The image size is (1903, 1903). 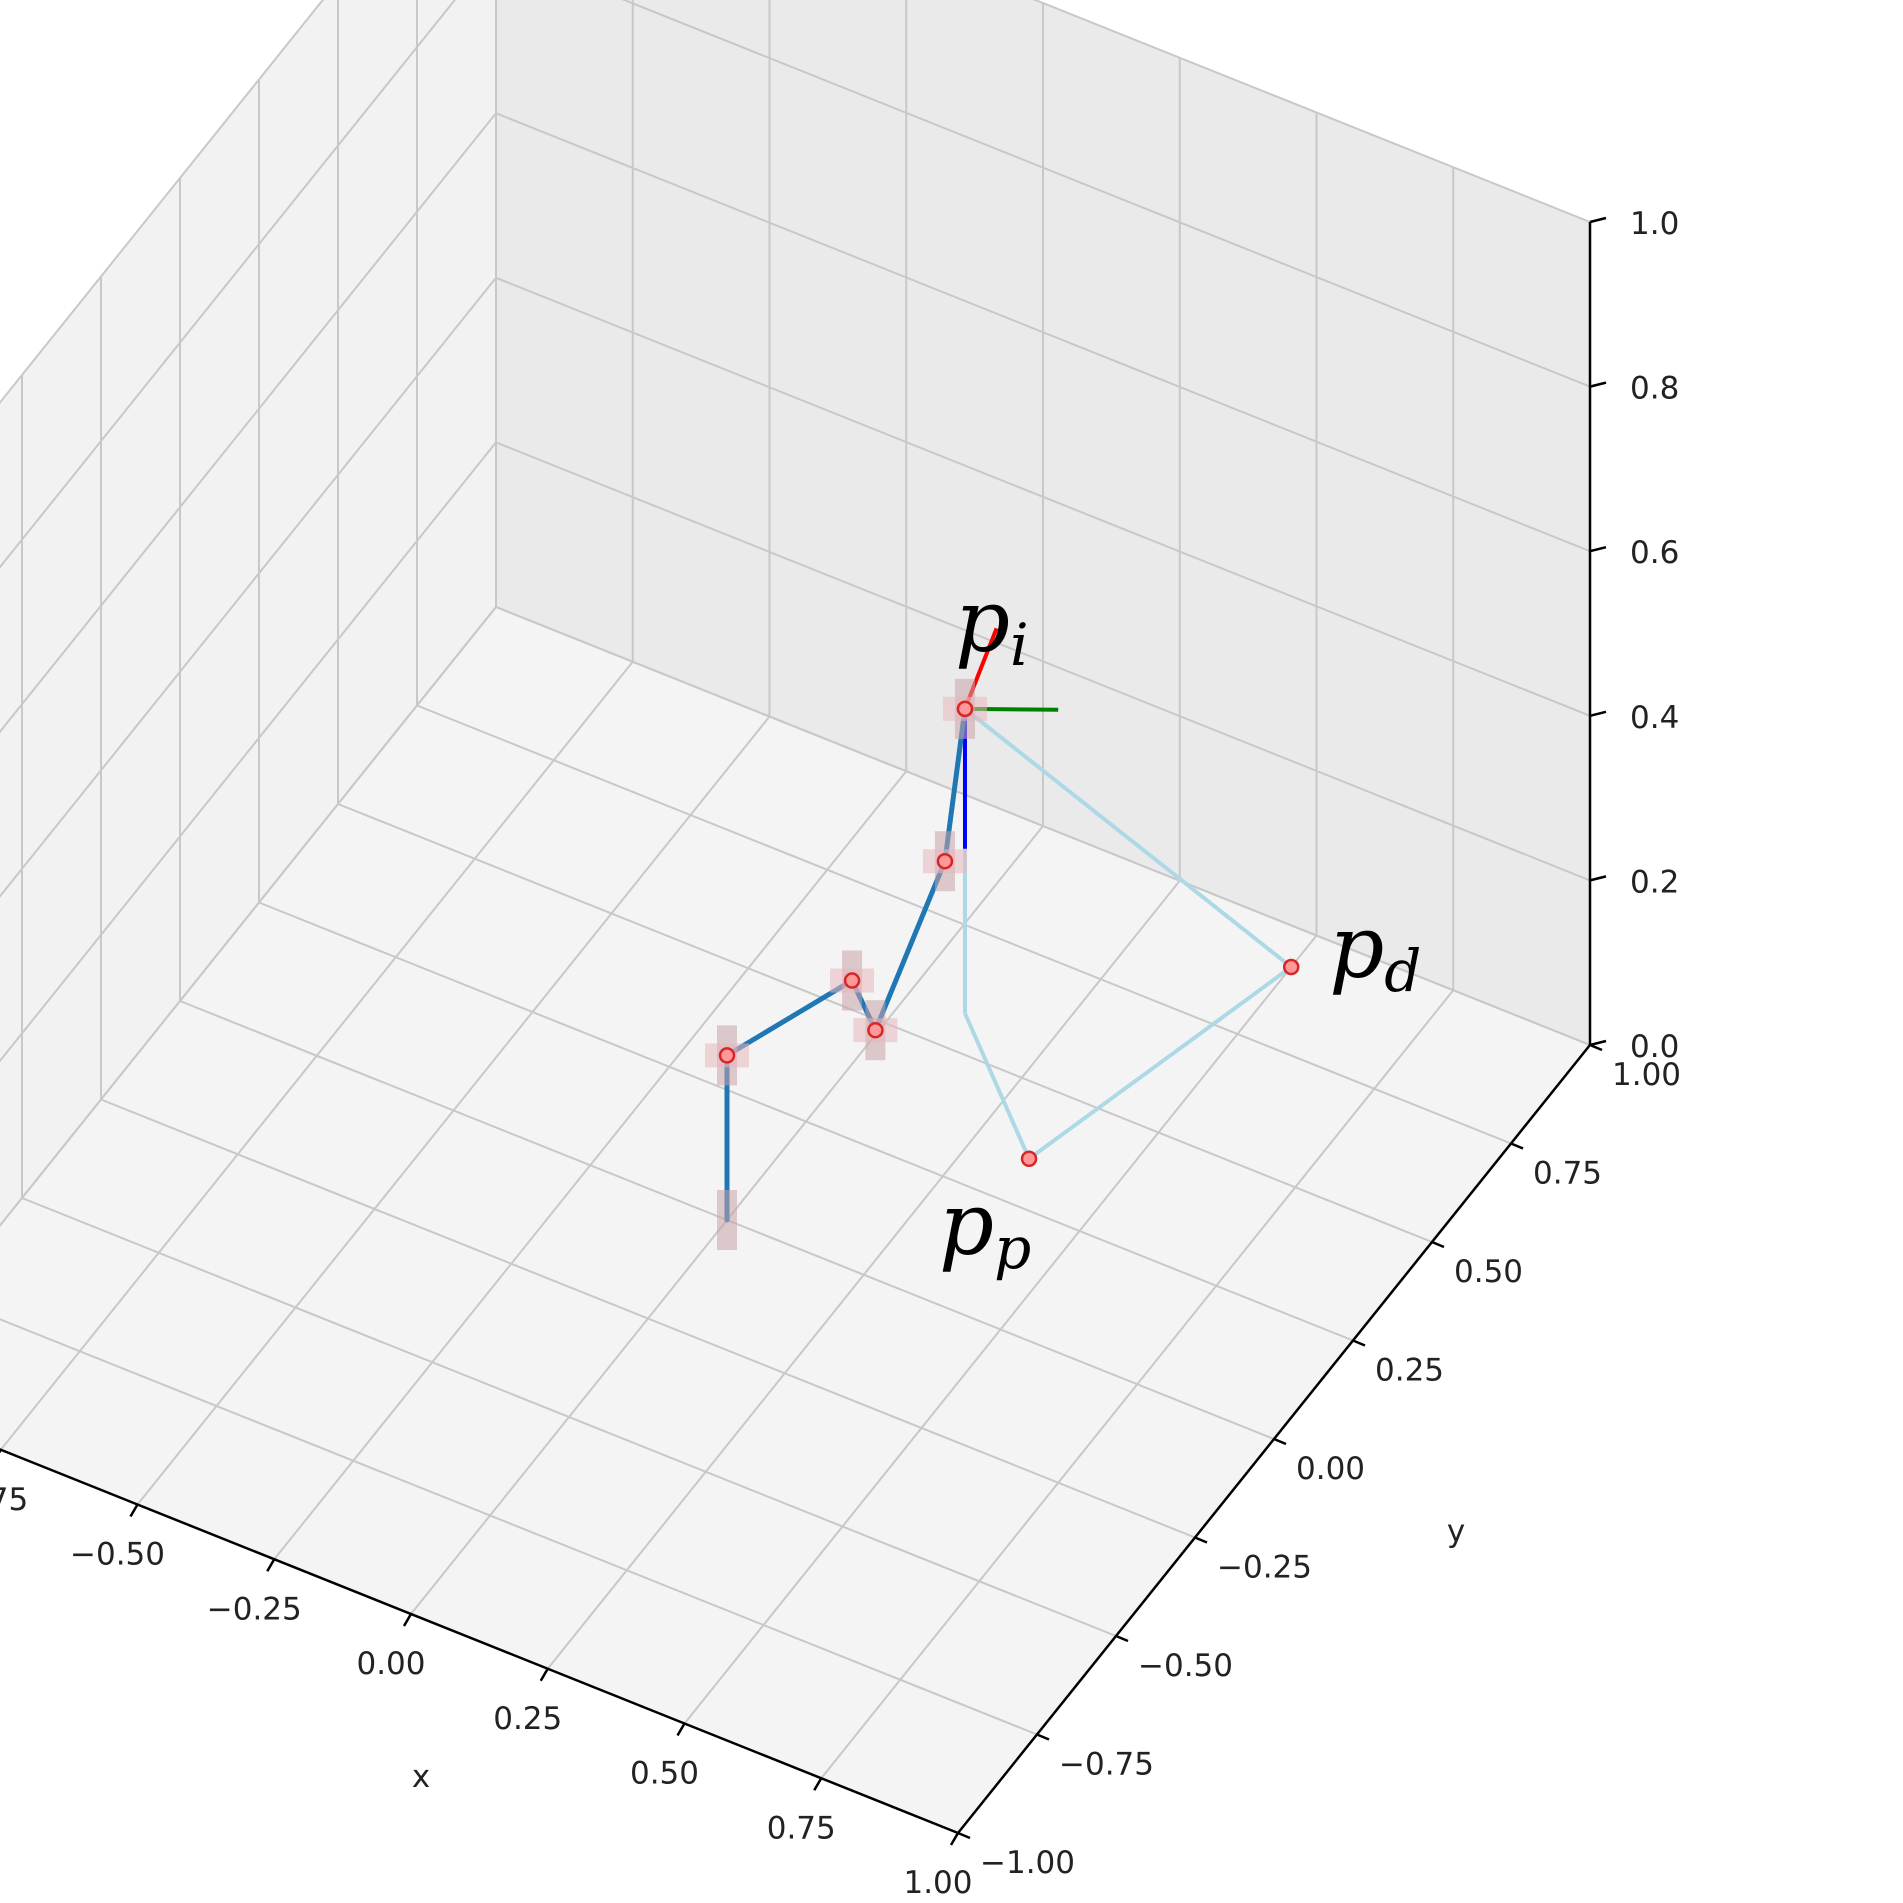 What do you see at coordinates (664, 1774) in the screenshot?
I see `x-tick-label: 0.50` at bounding box center [664, 1774].